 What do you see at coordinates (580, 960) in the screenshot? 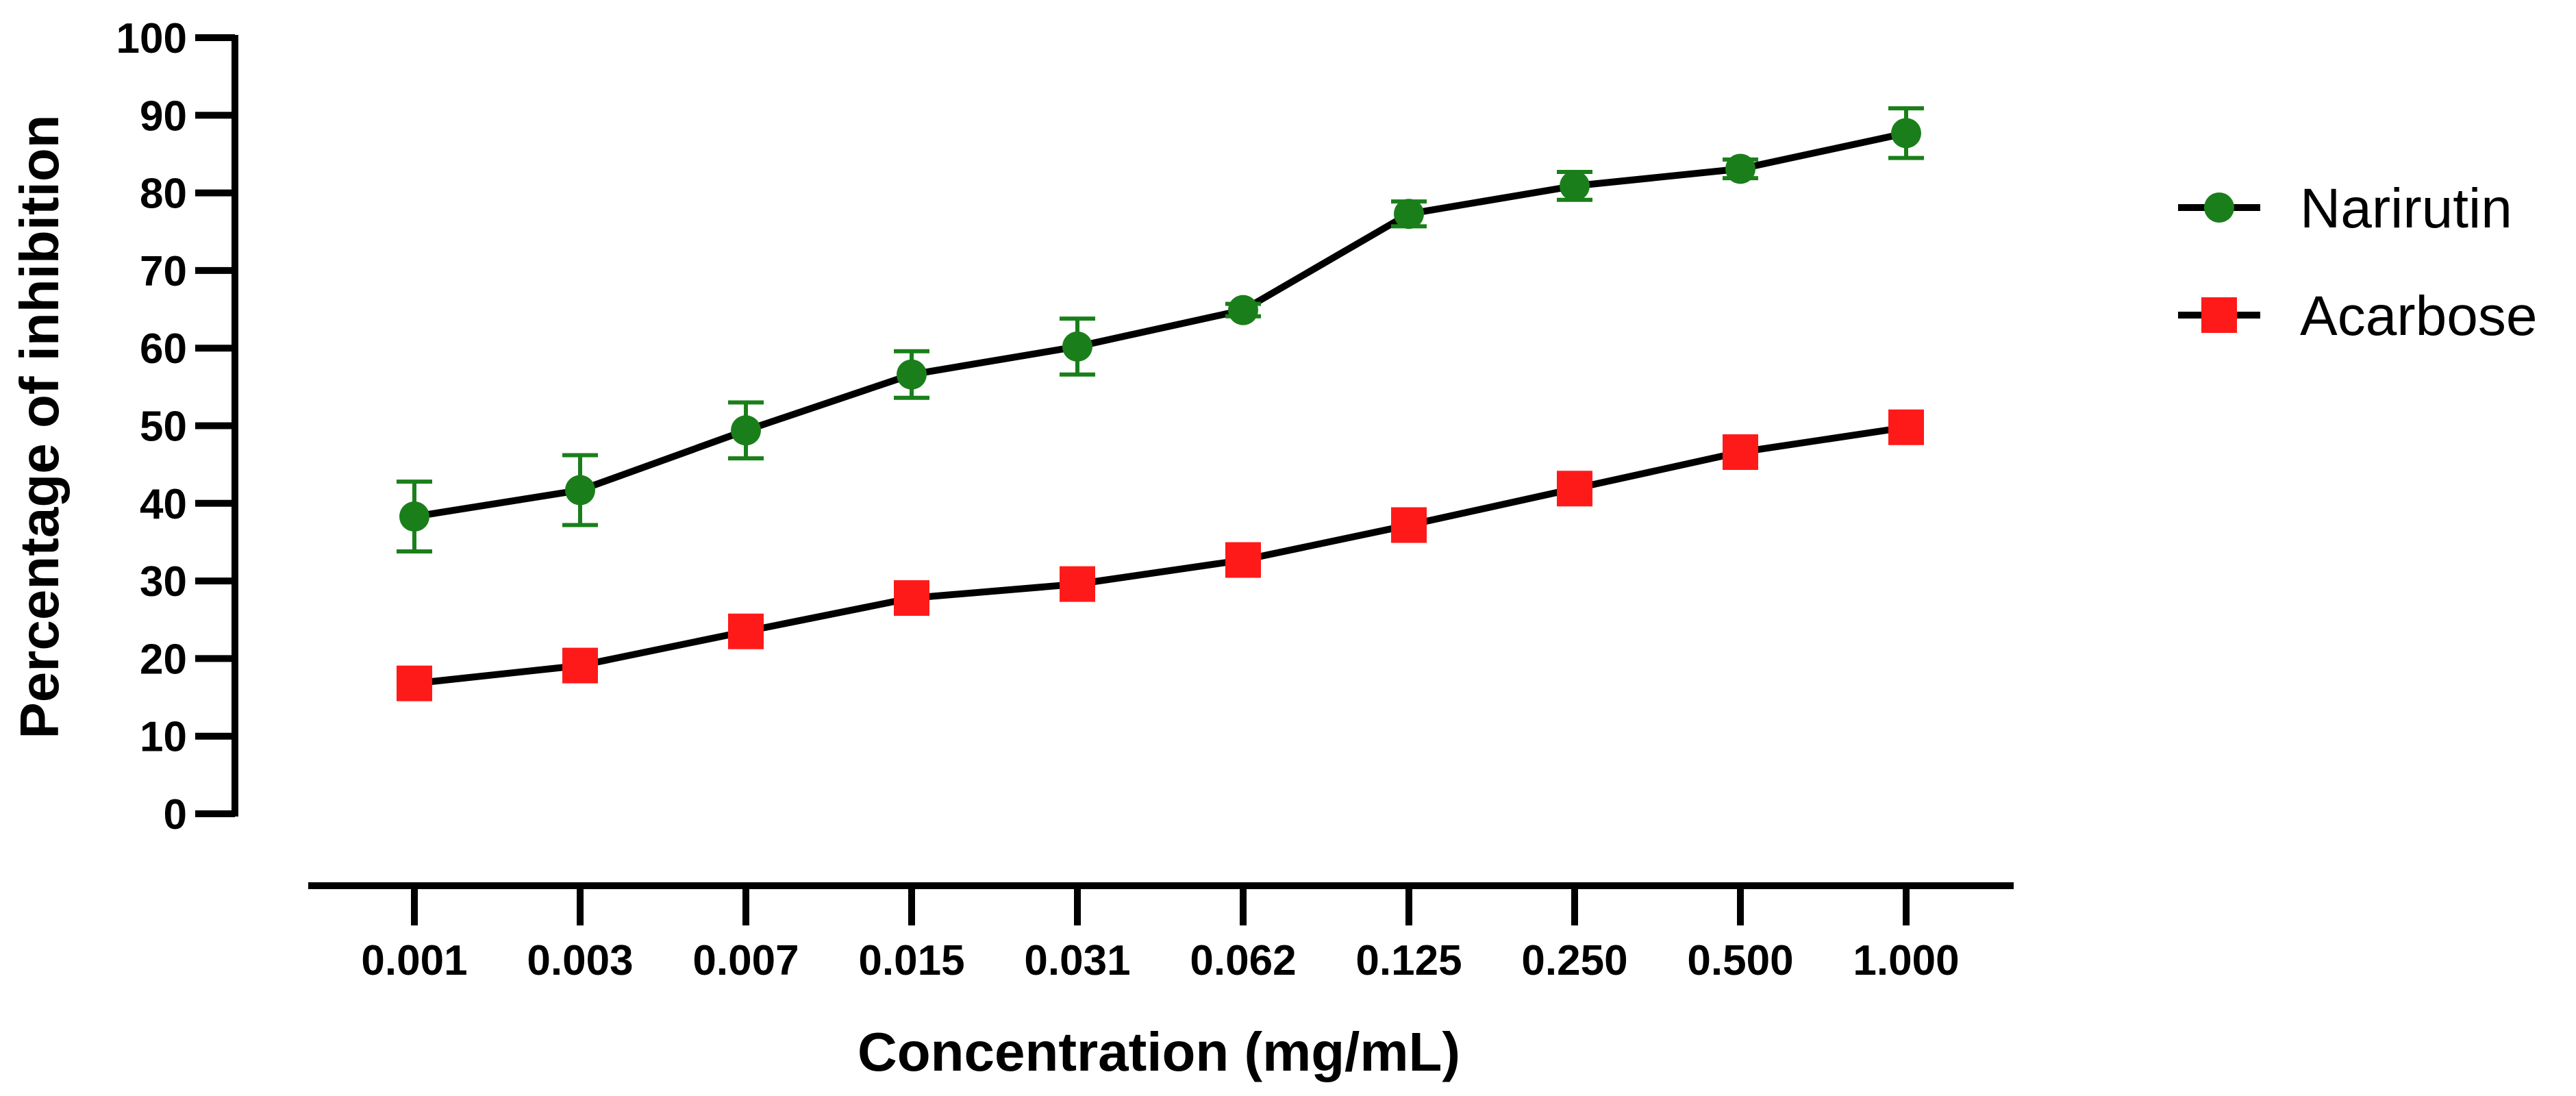
I see `x-tick-label: 0.003` at bounding box center [580, 960].